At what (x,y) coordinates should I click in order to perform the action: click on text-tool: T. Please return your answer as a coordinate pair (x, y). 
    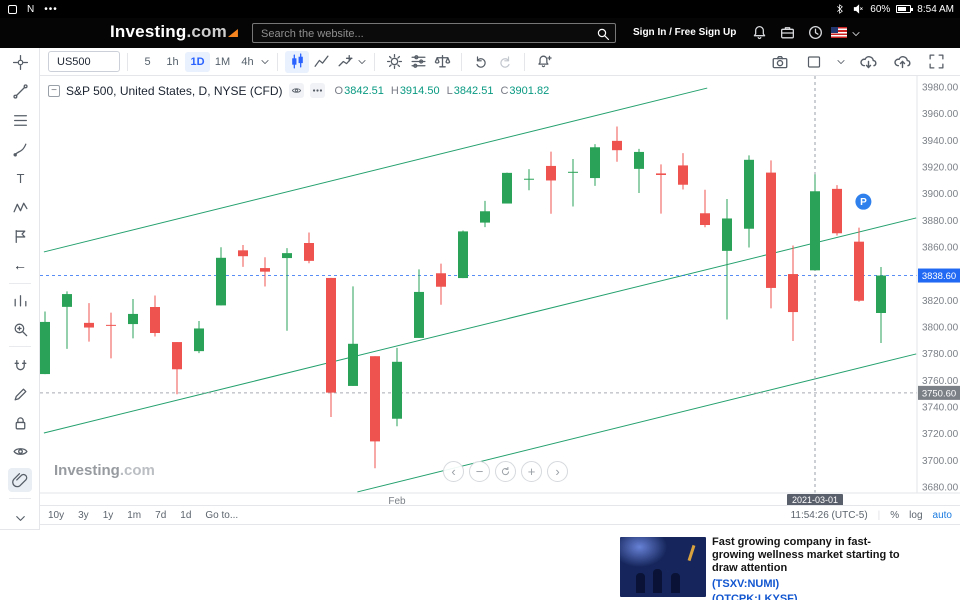
    Looking at the image, I should click on (20, 178).